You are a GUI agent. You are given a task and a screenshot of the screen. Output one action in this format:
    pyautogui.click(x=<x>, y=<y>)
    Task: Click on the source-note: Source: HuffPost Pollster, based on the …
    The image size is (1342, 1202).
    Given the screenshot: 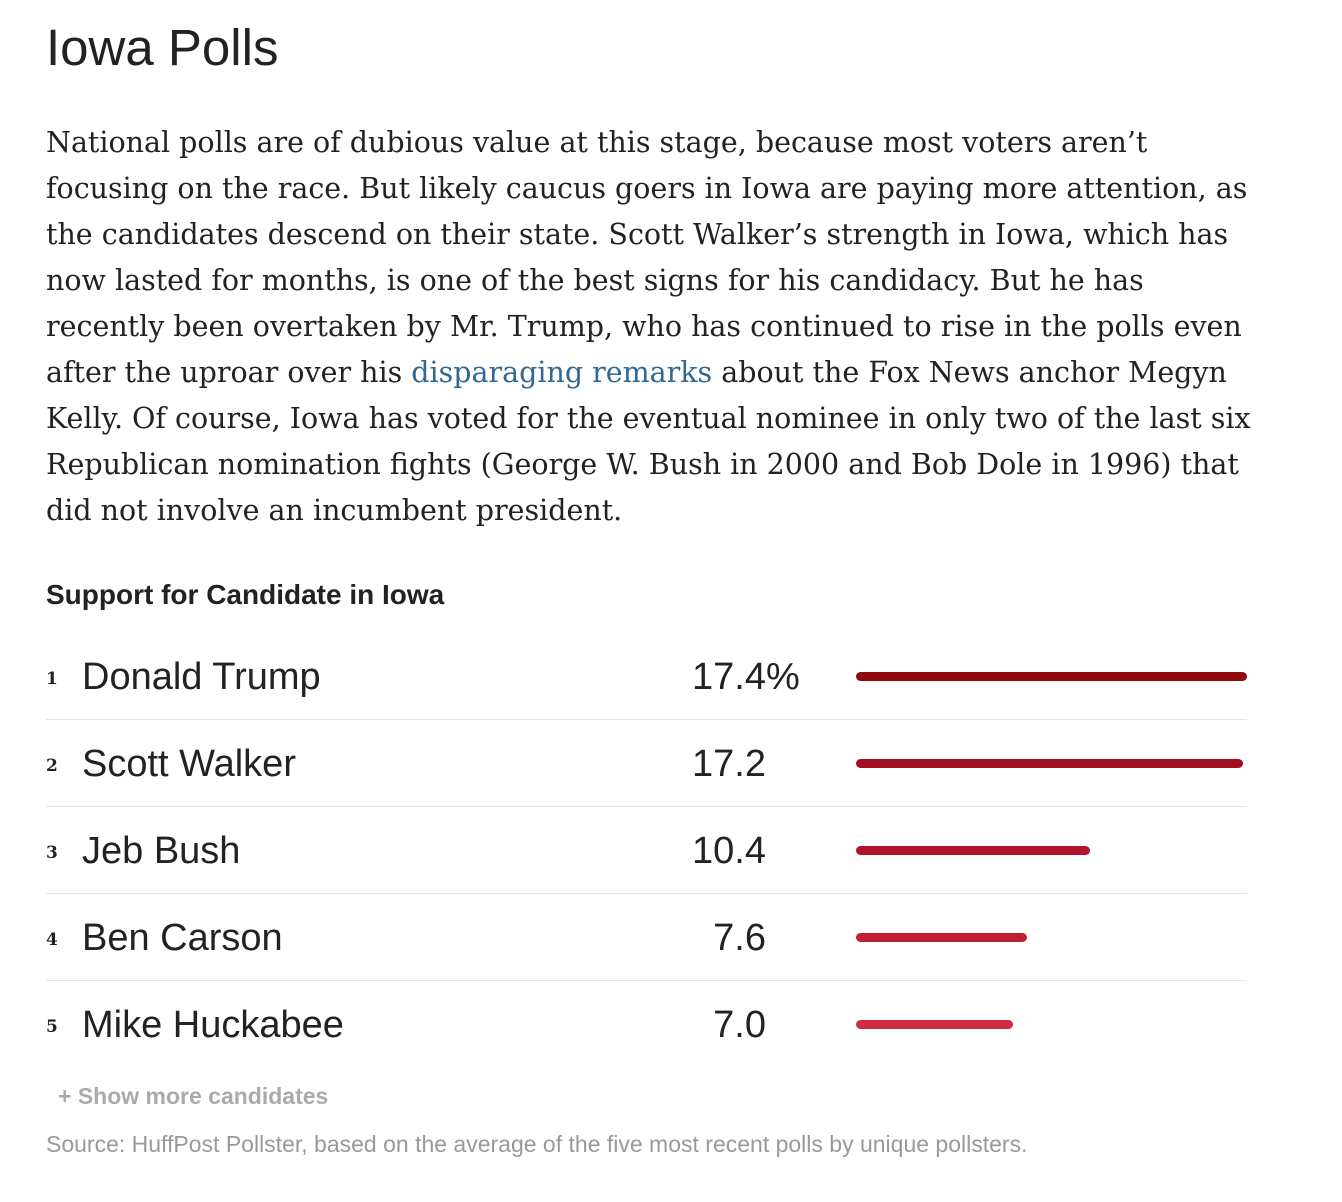 What is the action you would take?
    pyautogui.click(x=537, y=1144)
    